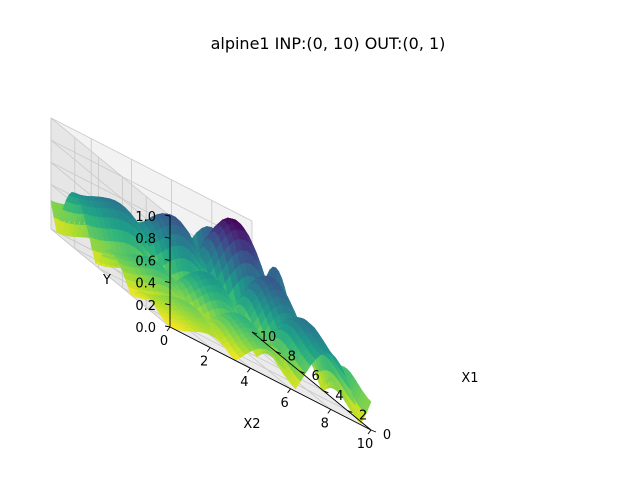 Image resolution: width=640 pixels, height=480 pixels. Describe the element at coordinates (145, 306) in the screenshot. I see `z-tick-label: 0.2` at that location.